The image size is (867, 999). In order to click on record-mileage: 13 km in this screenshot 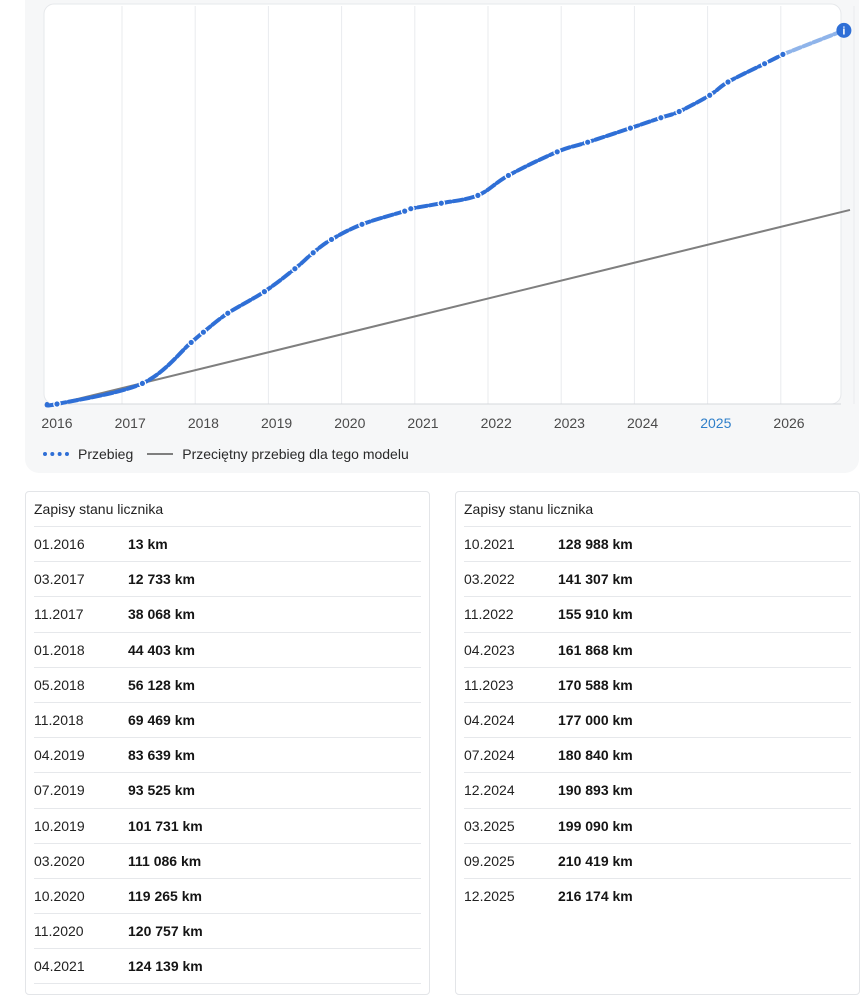, I will do `click(148, 544)`.